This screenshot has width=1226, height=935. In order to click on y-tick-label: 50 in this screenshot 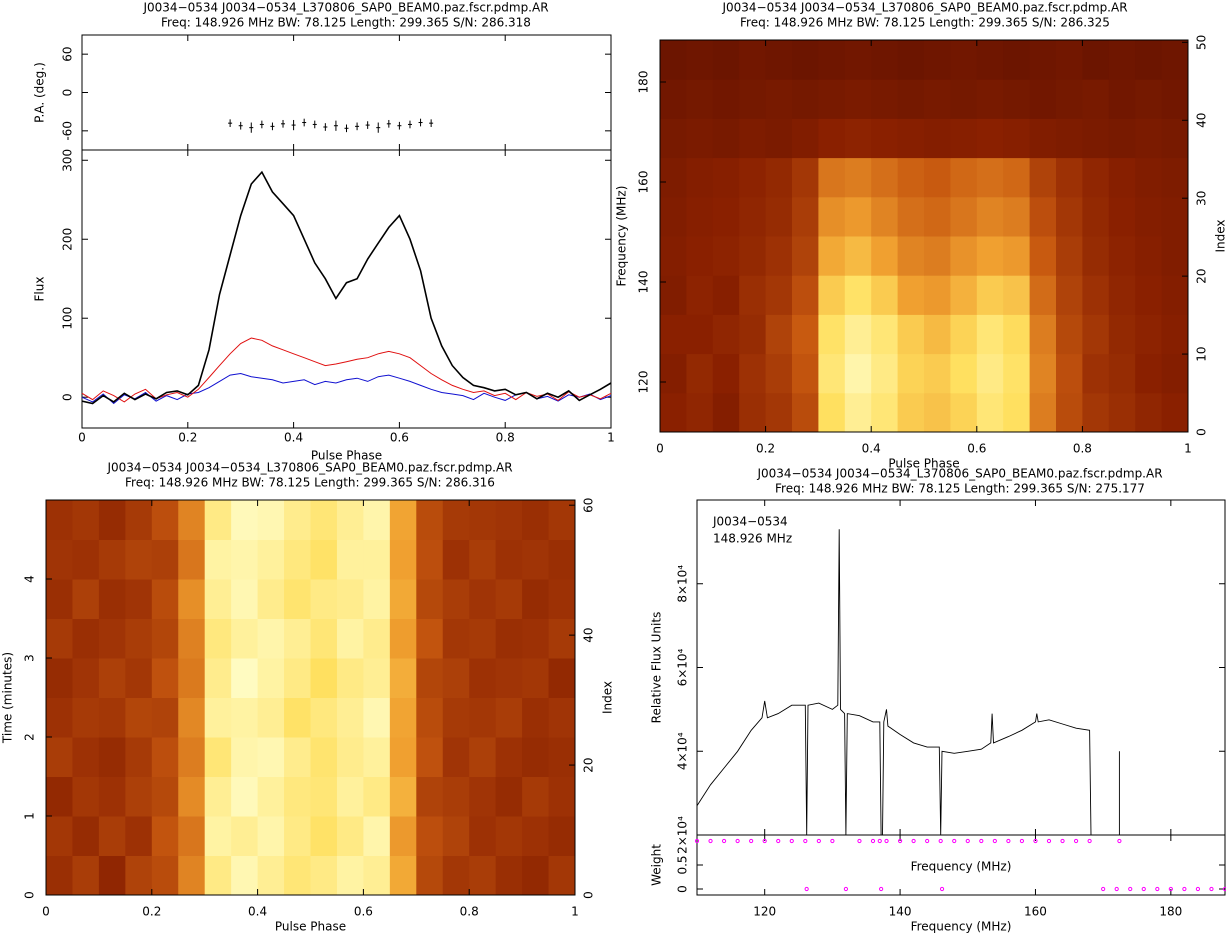, I will do `click(1202, 42)`.